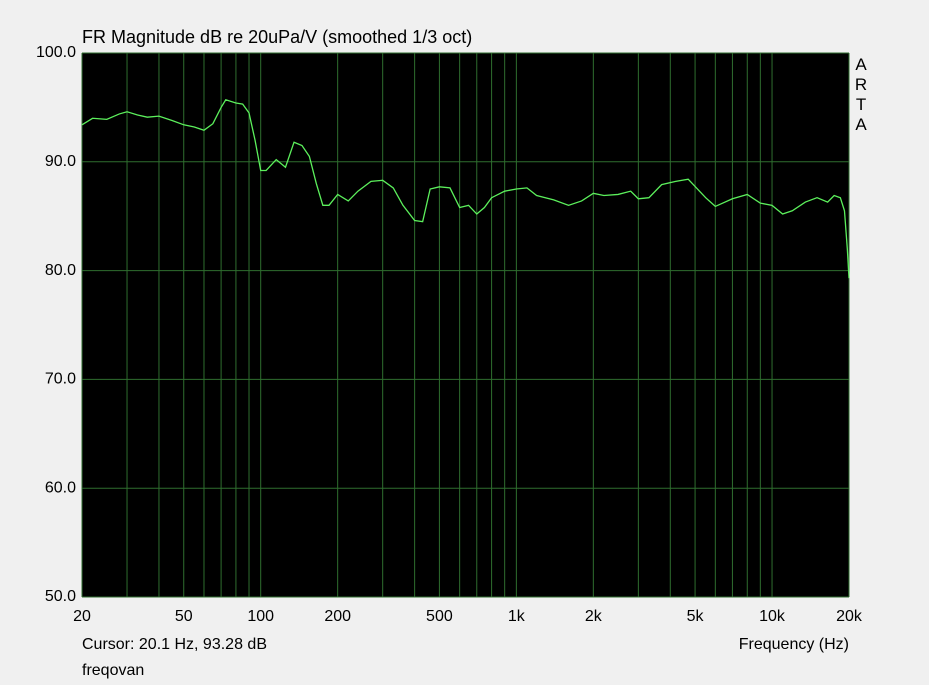 The image size is (929, 685). What do you see at coordinates (113, 670) in the screenshot?
I see `footer-text: freqovan` at bounding box center [113, 670].